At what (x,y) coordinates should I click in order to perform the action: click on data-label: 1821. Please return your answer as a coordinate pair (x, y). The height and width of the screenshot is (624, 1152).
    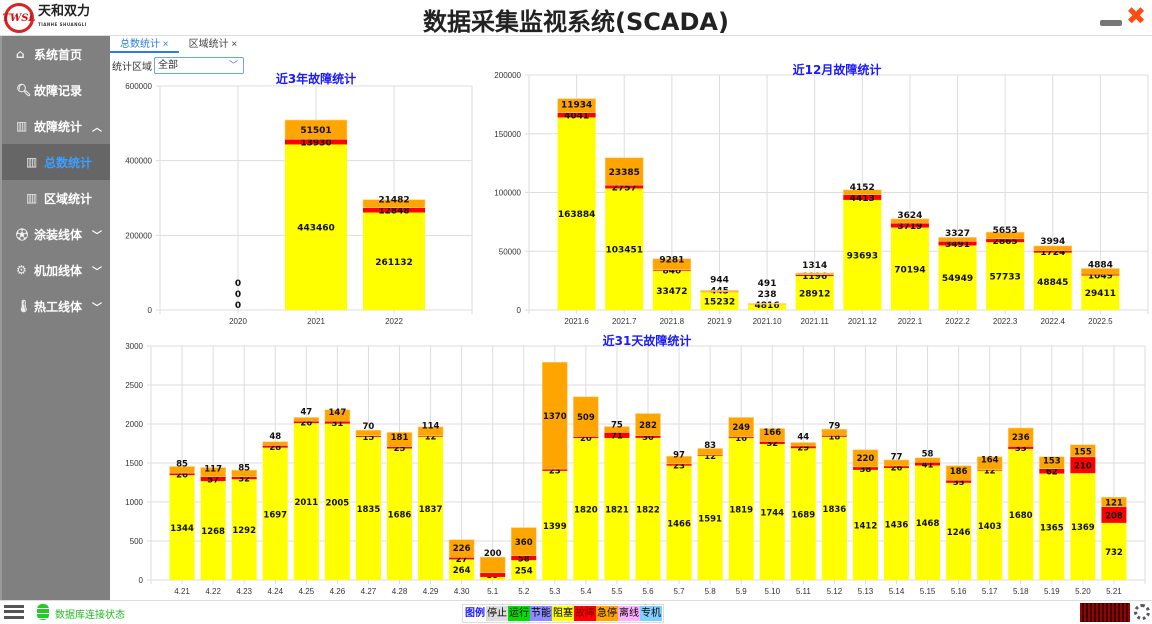
    Looking at the image, I should click on (617, 510).